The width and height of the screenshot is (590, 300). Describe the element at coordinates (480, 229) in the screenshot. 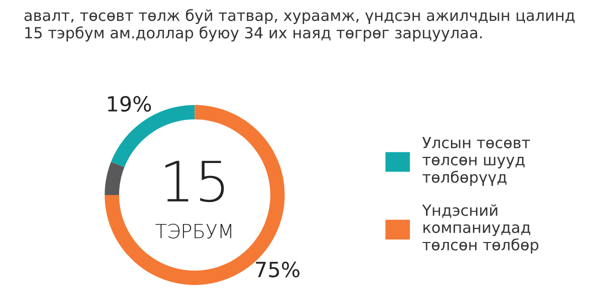

I see `legend-label: Үндэсний компаниудад төлсөн төлбөр` at that location.